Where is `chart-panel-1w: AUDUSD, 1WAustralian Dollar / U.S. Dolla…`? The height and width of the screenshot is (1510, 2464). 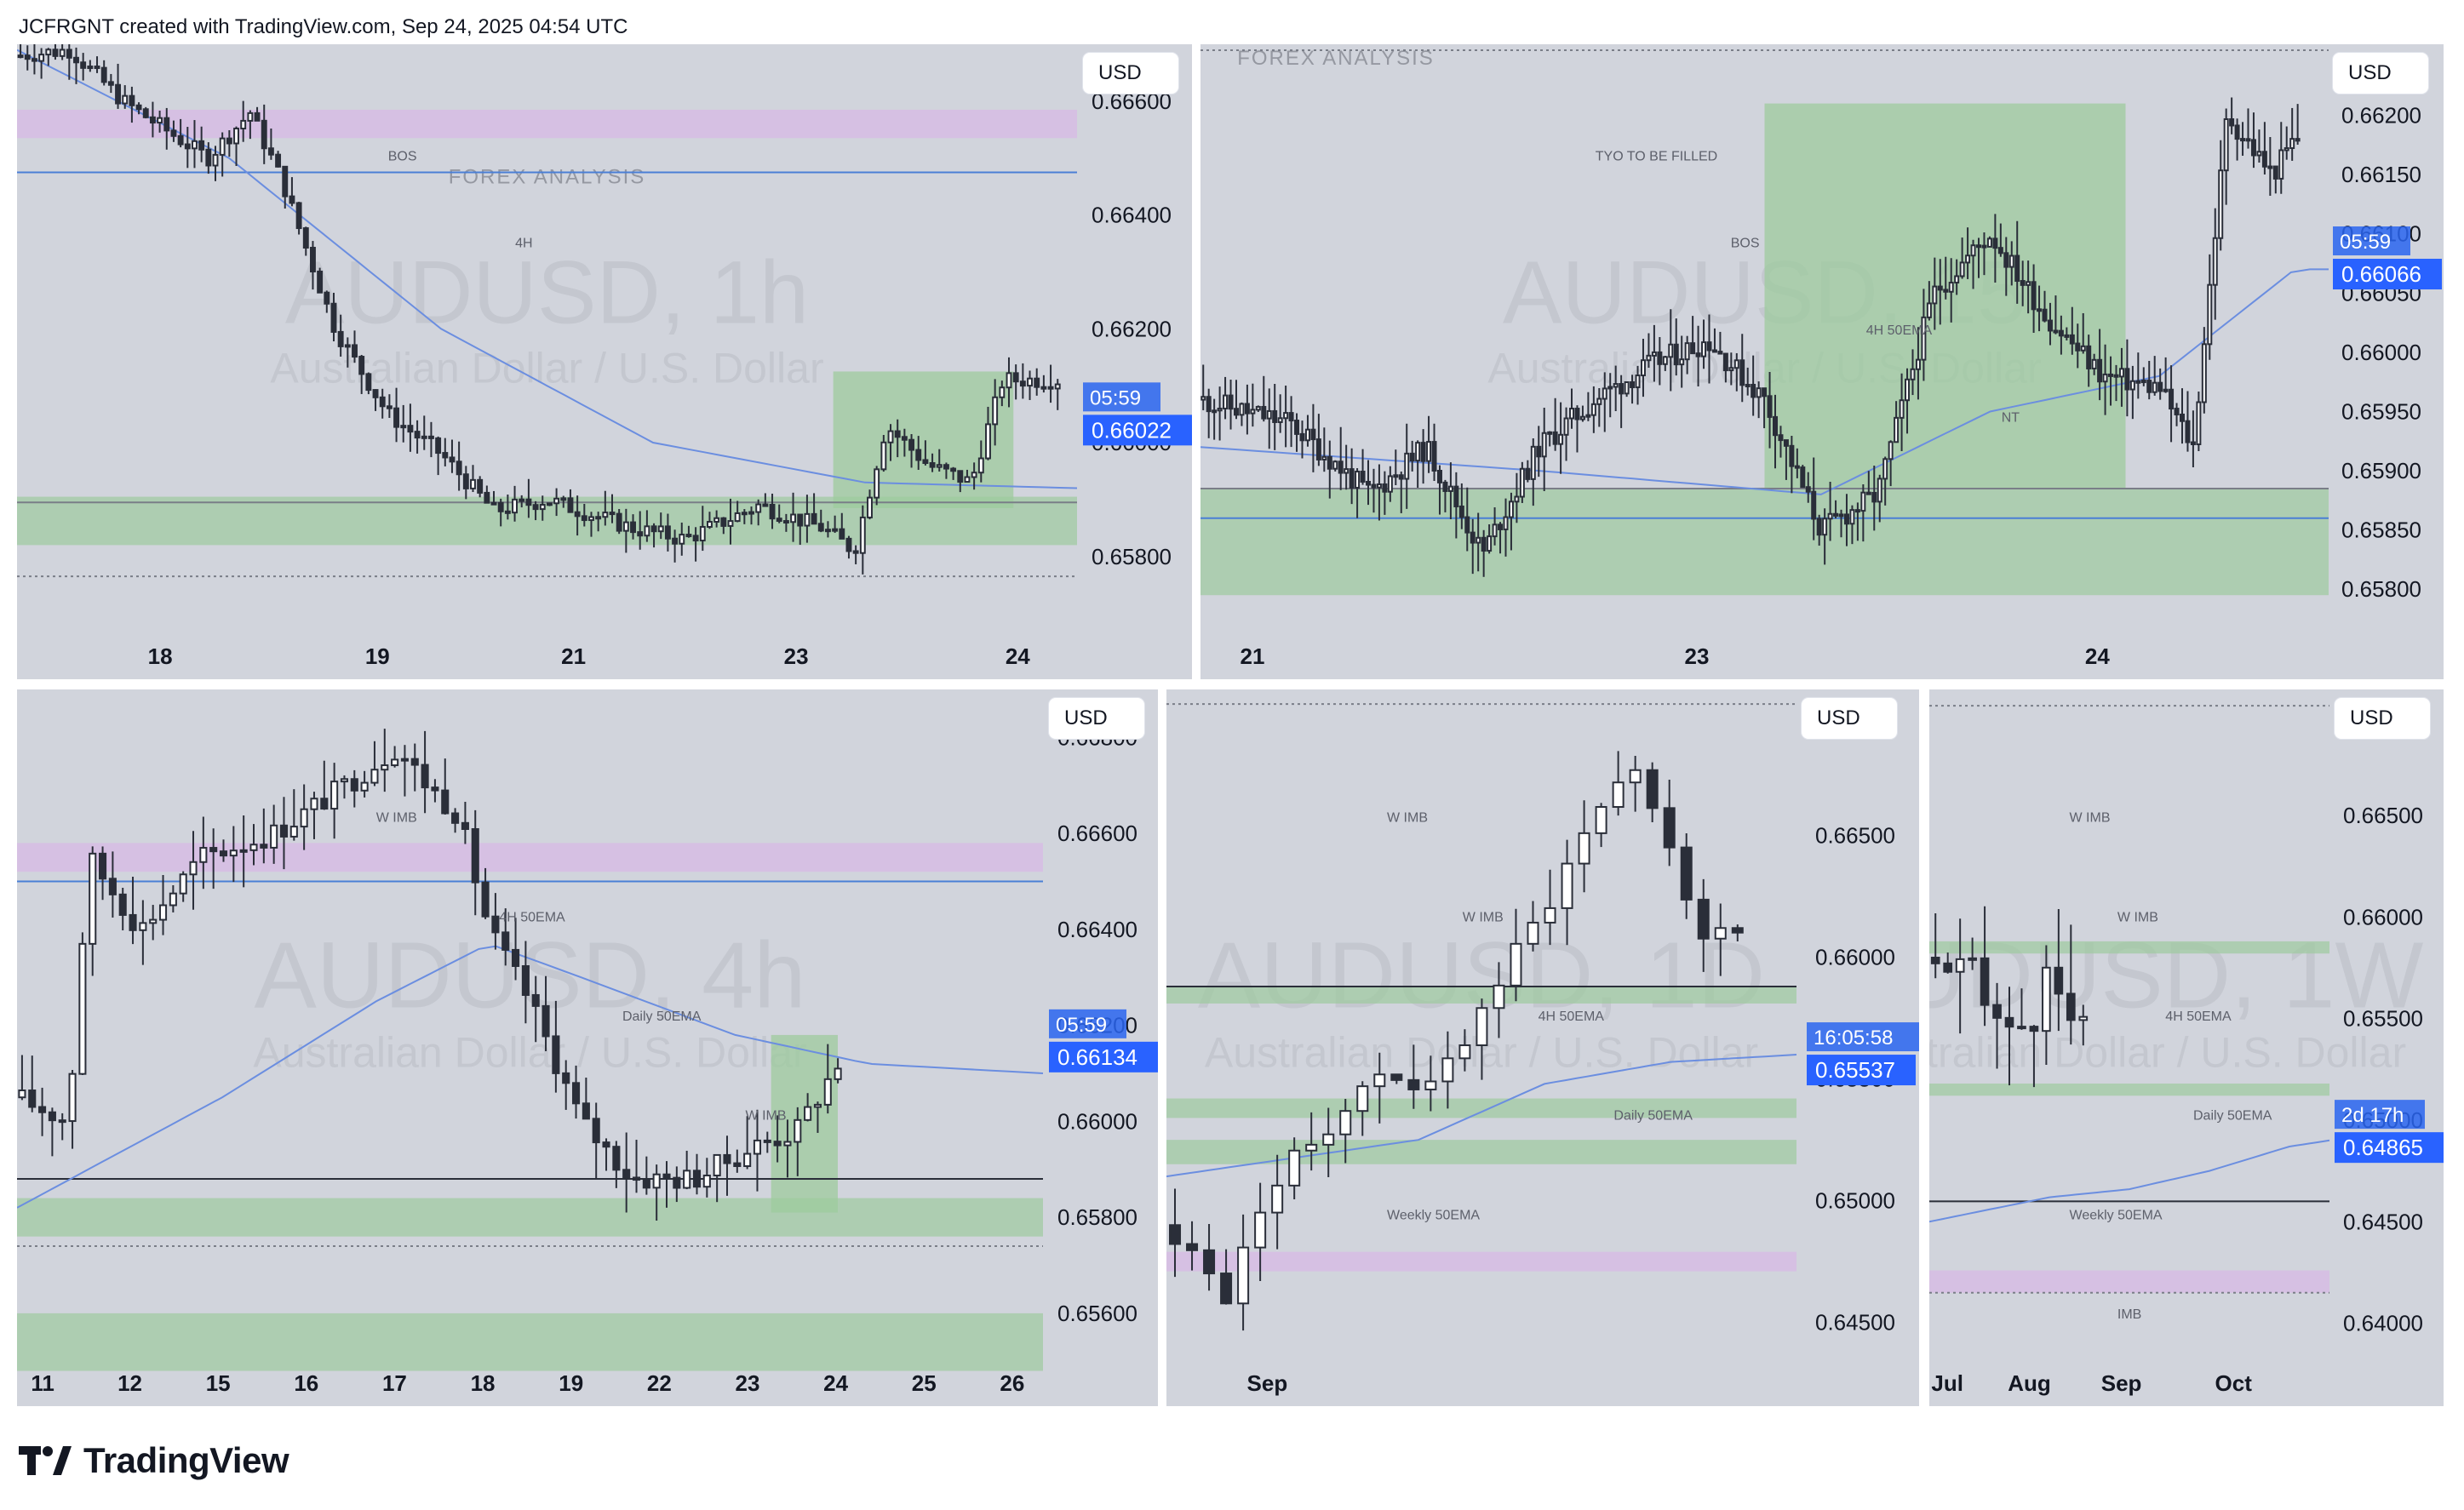 chart-panel-1w: AUDUSD, 1WAustralian Dollar / U.S. Dolla… is located at coordinates (2186, 1047).